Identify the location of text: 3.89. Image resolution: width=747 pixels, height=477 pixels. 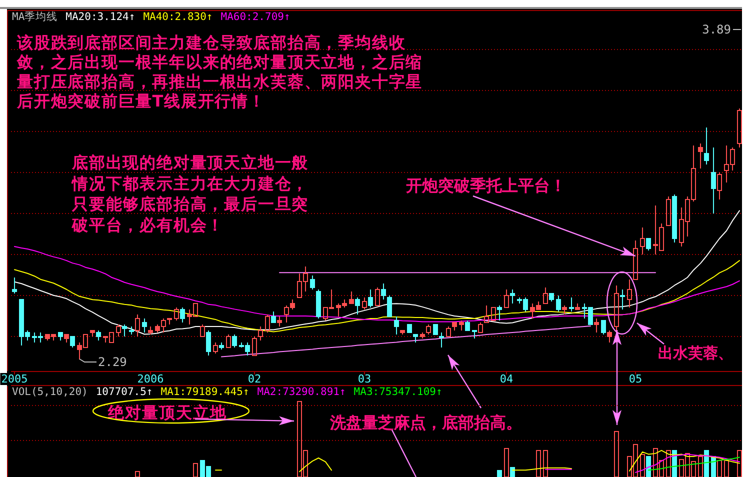
(716, 29).